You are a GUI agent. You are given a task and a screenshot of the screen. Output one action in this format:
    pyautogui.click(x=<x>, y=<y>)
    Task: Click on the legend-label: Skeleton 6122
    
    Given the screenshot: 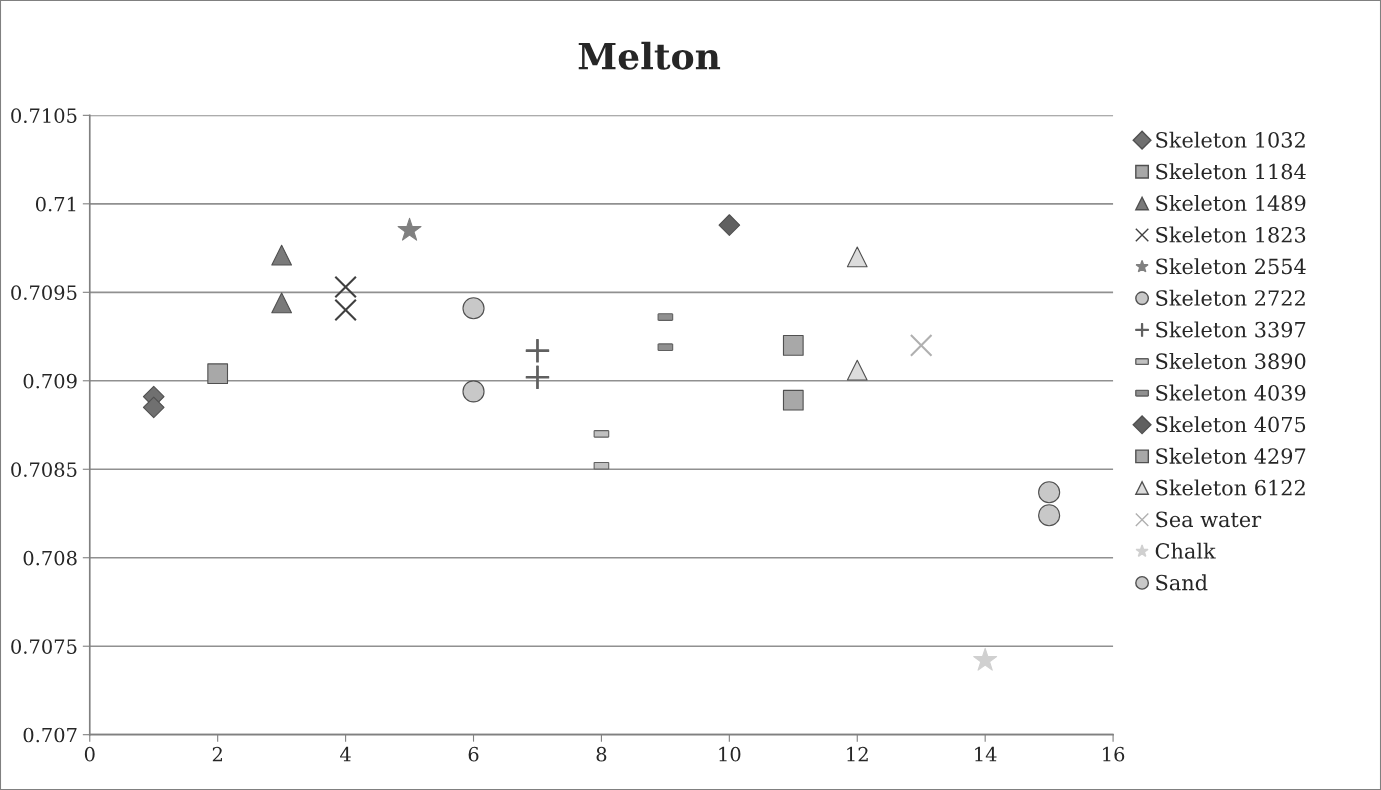 What is the action you would take?
    pyautogui.click(x=1230, y=487)
    